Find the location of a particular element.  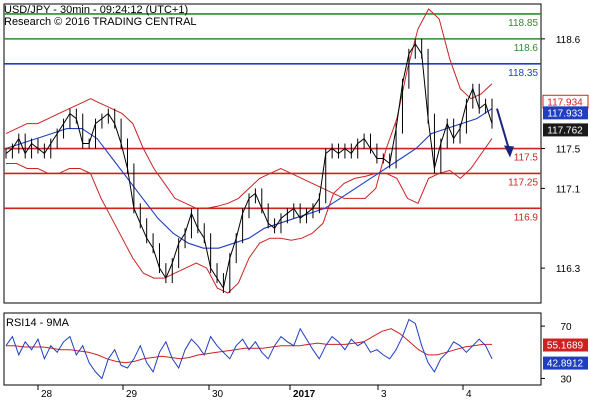

level-label-2: 118.35 is located at coordinates (523, 73).